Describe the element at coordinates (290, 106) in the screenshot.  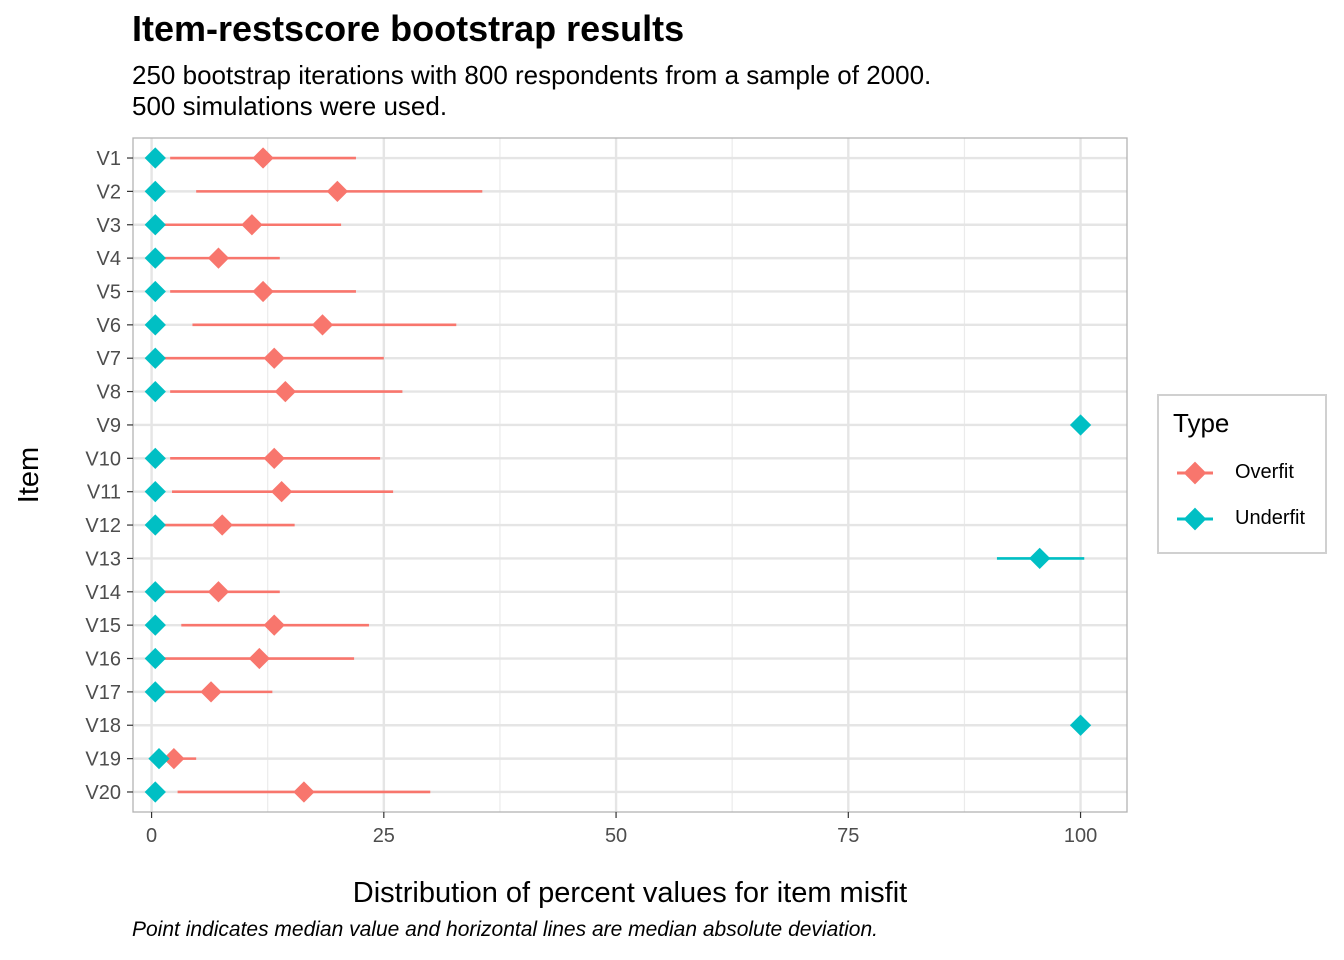
I see `subtitle-line: 500 simulations were used.` at that location.